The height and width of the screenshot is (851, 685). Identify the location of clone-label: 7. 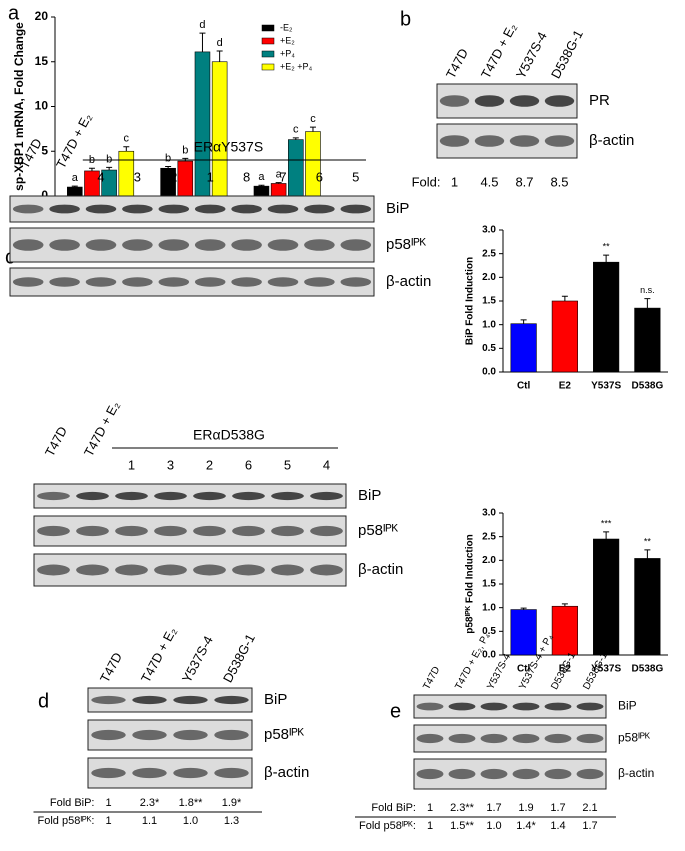
(282, 176).